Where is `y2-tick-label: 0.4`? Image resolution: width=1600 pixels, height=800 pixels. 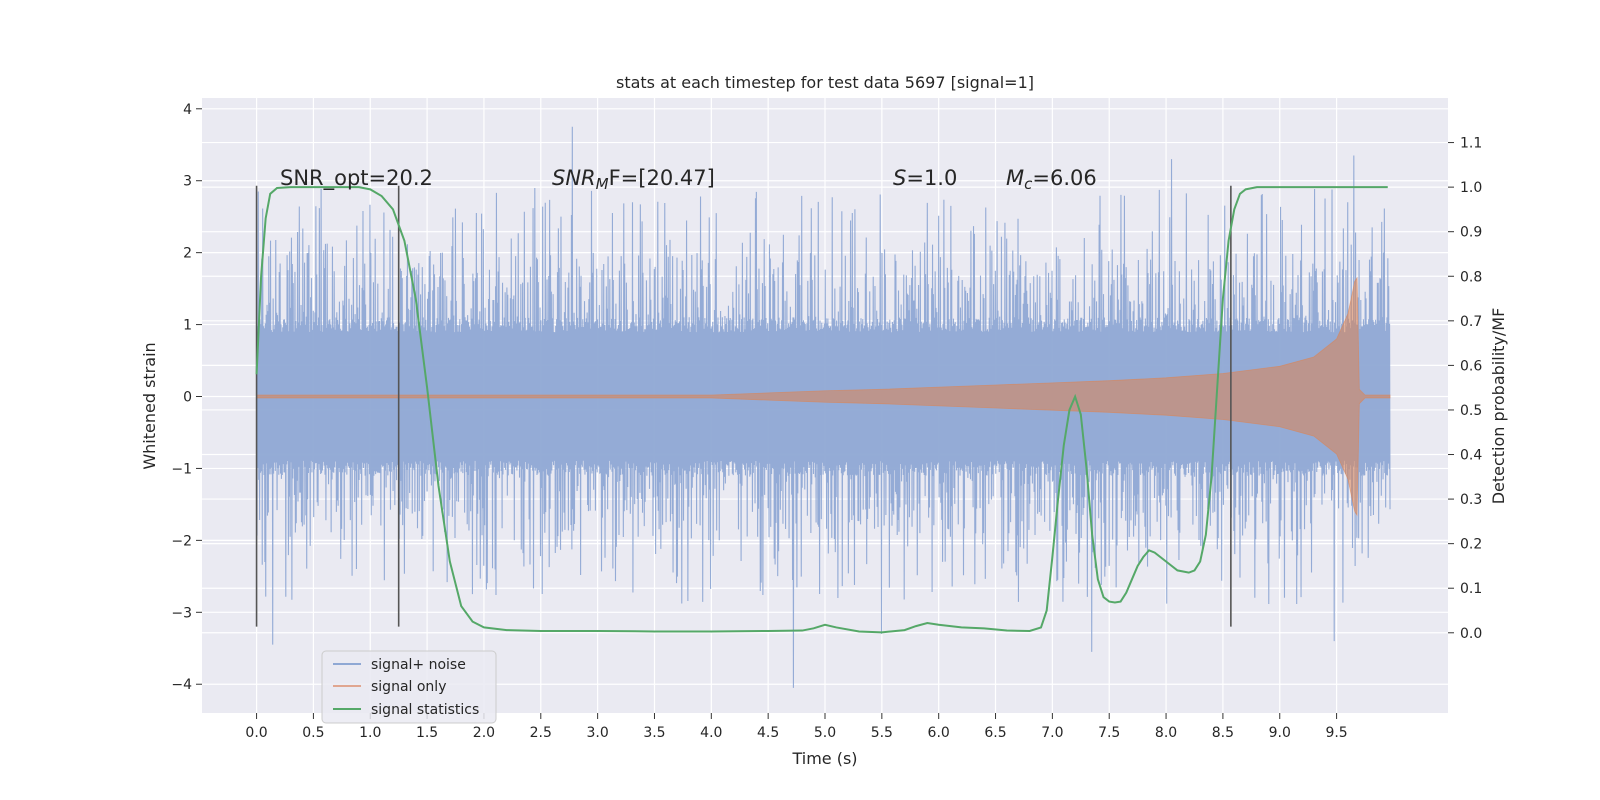 y2-tick-label: 0.4 is located at coordinates (1471, 456).